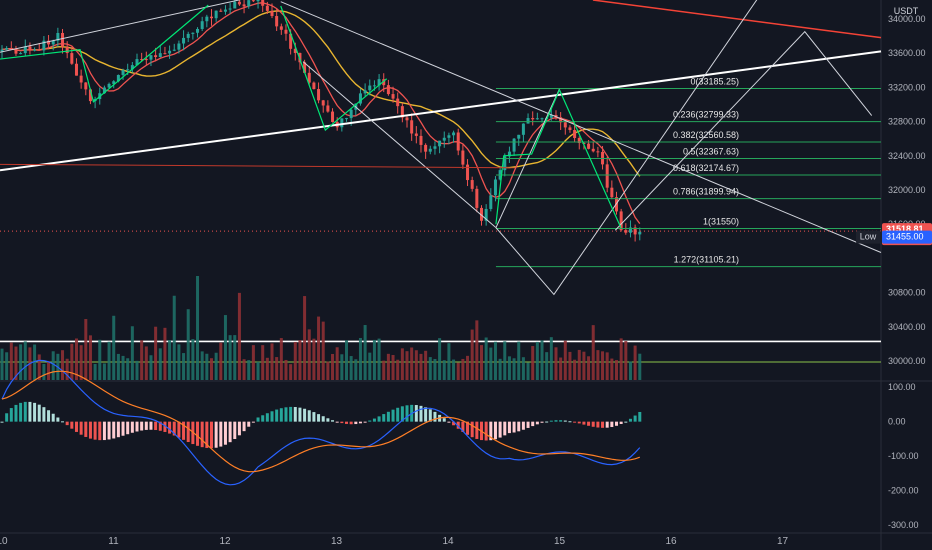  Describe the element at coordinates (113, 541) in the screenshot. I see `time-tick-label: 11` at that location.